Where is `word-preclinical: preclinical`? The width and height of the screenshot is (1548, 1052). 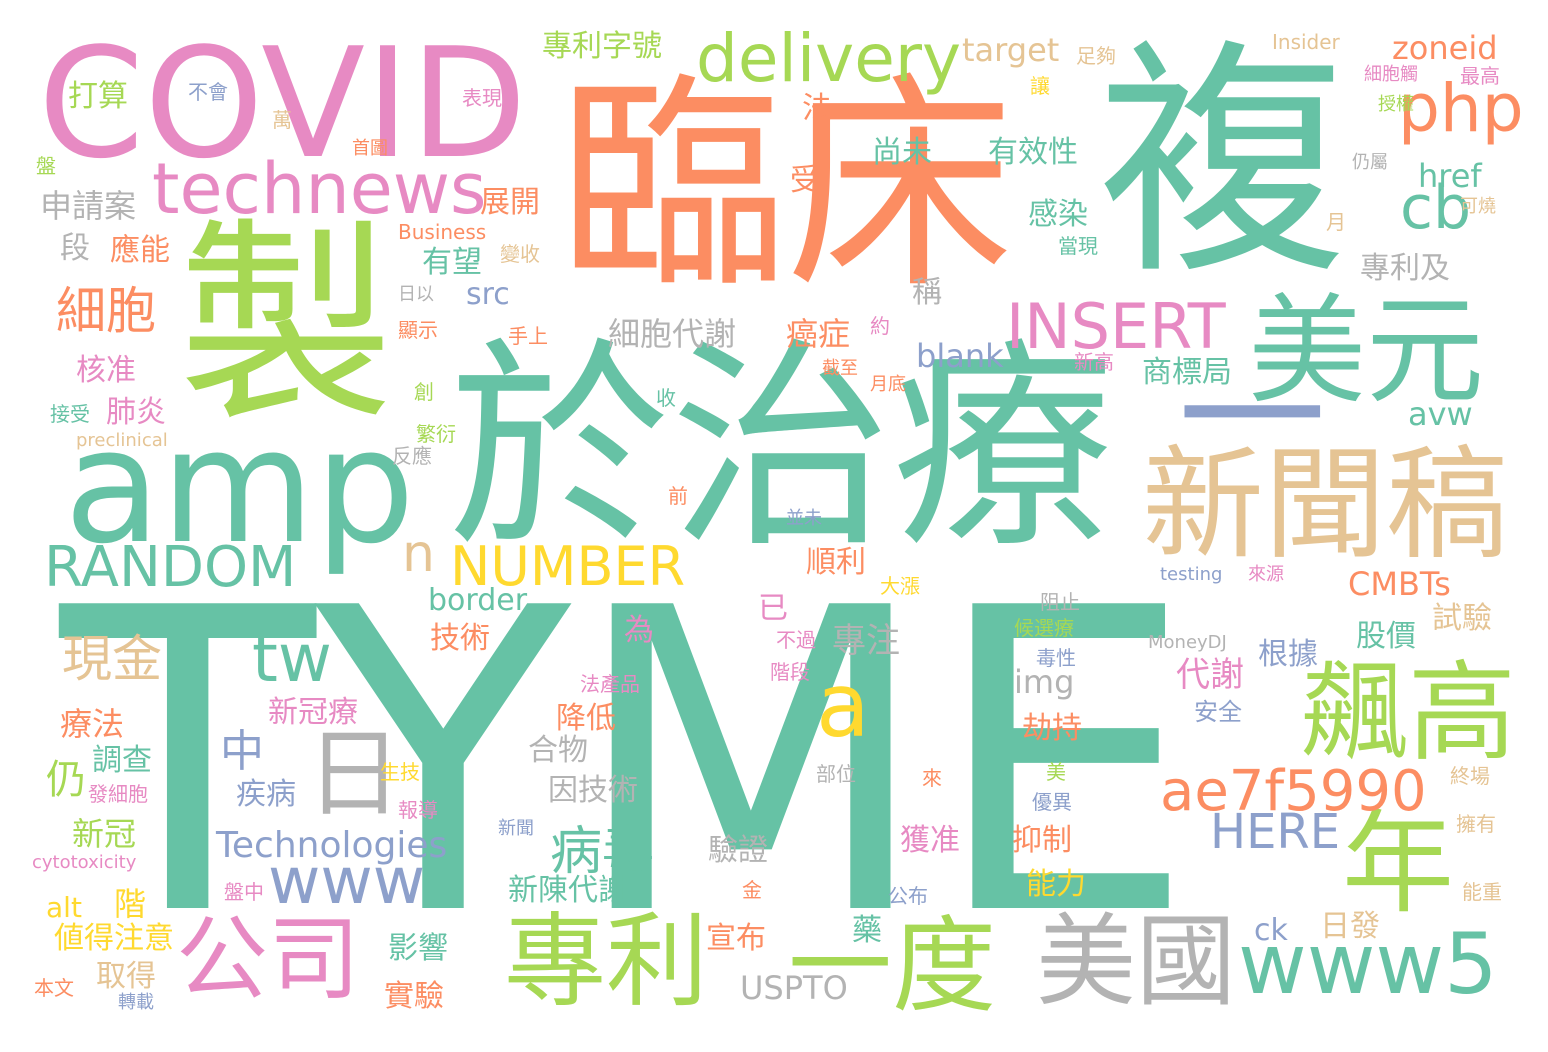 word-preclinical: preclinical is located at coordinates (122, 440).